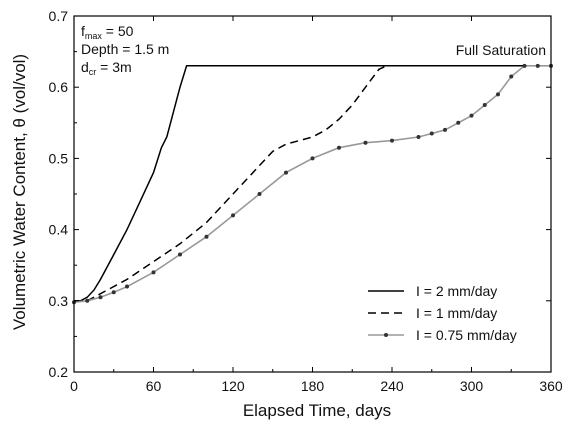 The height and width of the screenshot is (428, 566). I want to click on x-tick-label: 120, so click(233, 386).